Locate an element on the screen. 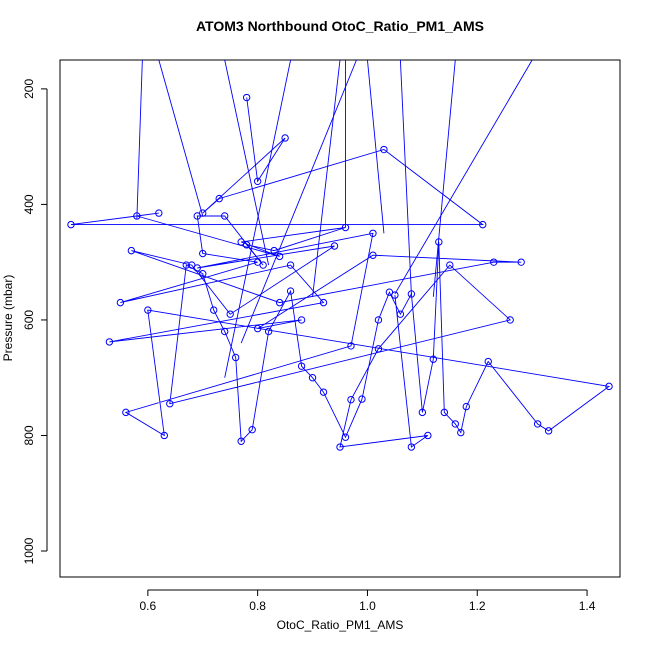  y-tick-label: 400 is located at coordinates (29, 204).